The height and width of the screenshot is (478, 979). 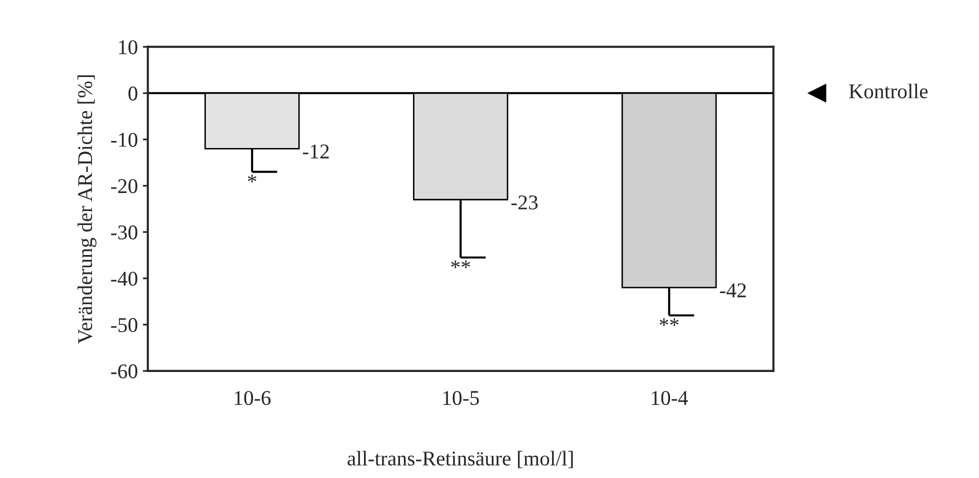 I want to click on y-tick-label: -40, so click(x=124, y=279).